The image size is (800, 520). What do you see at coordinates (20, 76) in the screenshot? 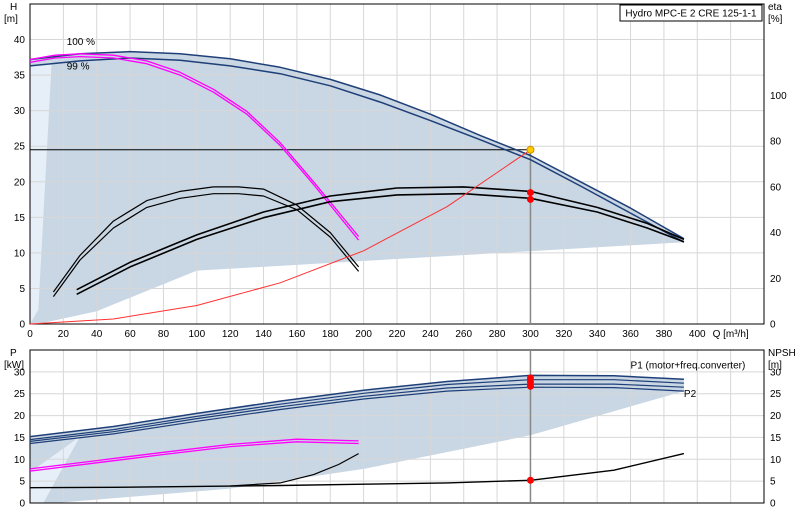
I see `y-tick-label: 35` at bounding box center [20, 76].